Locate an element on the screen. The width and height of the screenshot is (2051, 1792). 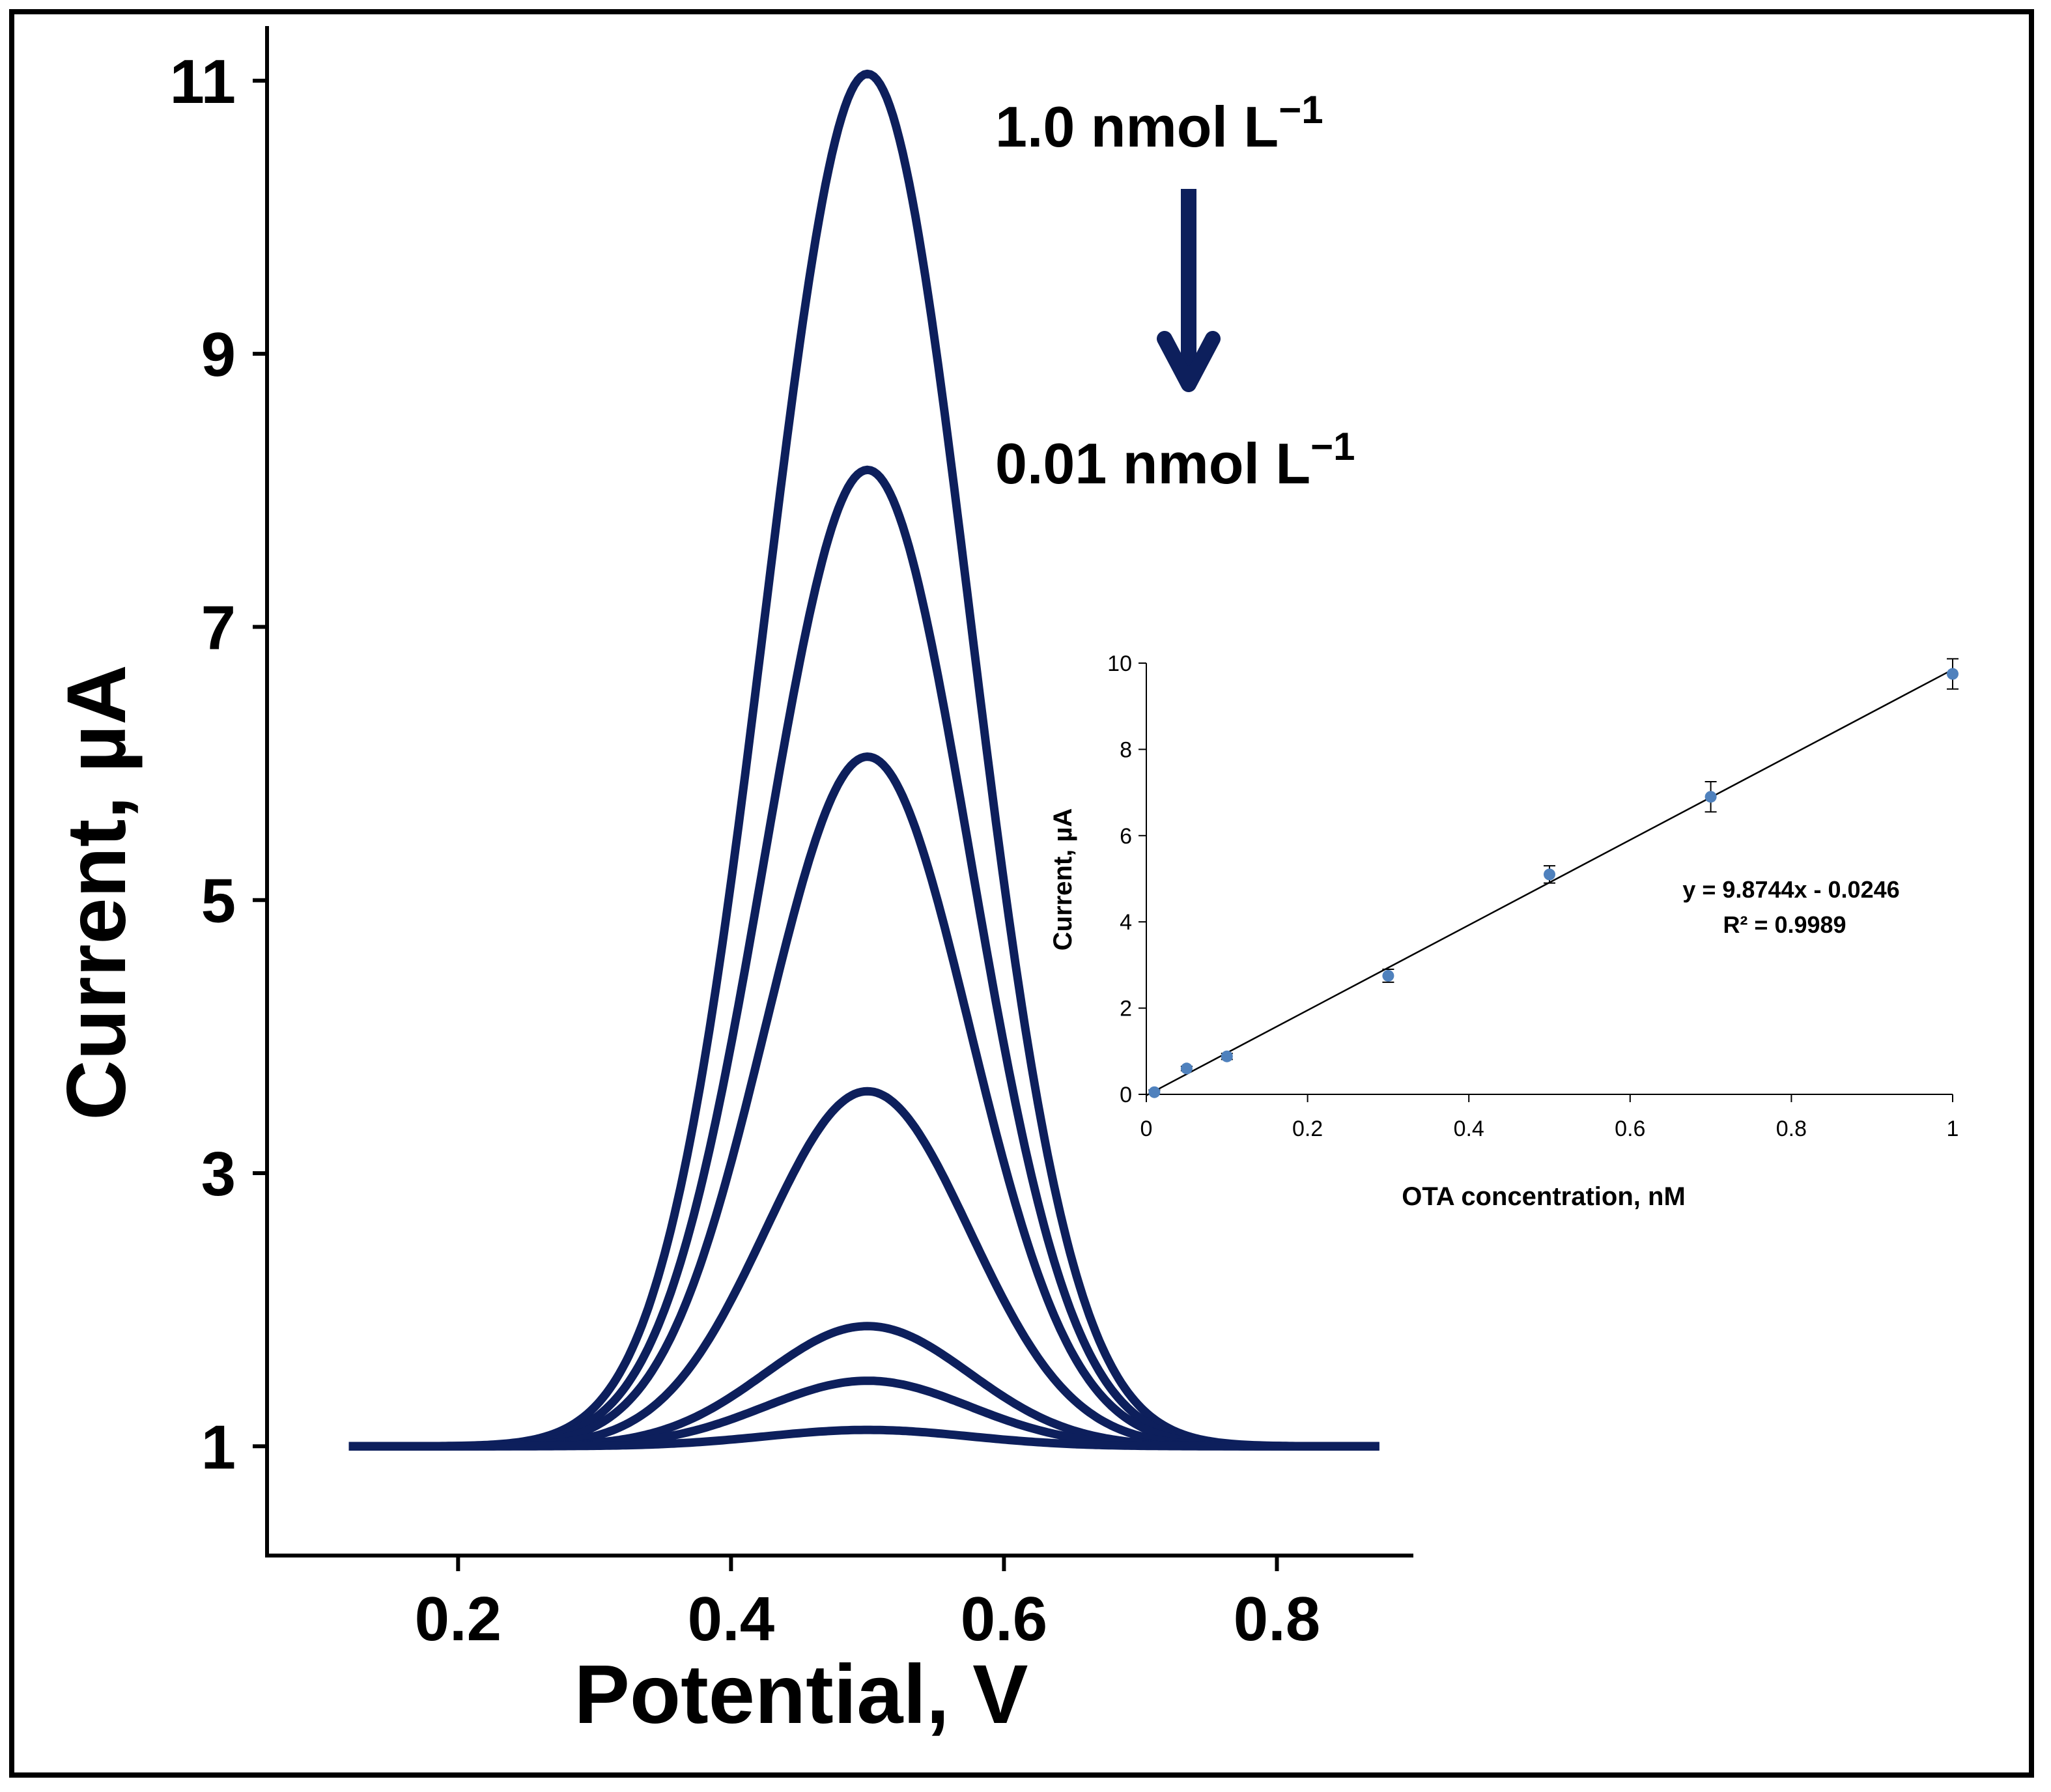
inset-y-tick-label: 2 is located at coordinates (1126, 1009).